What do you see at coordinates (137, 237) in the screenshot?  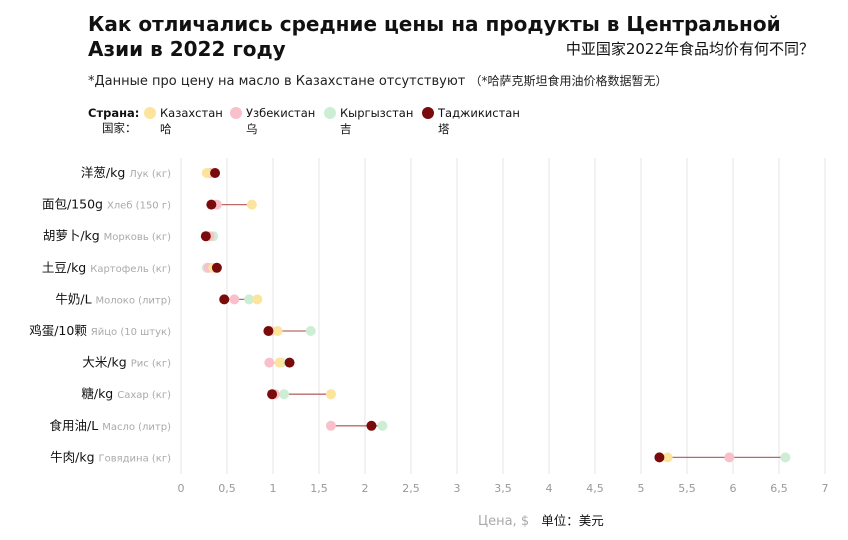 I see `row-label-ru: Морковь (кг)` at bounding box center [137, 237].